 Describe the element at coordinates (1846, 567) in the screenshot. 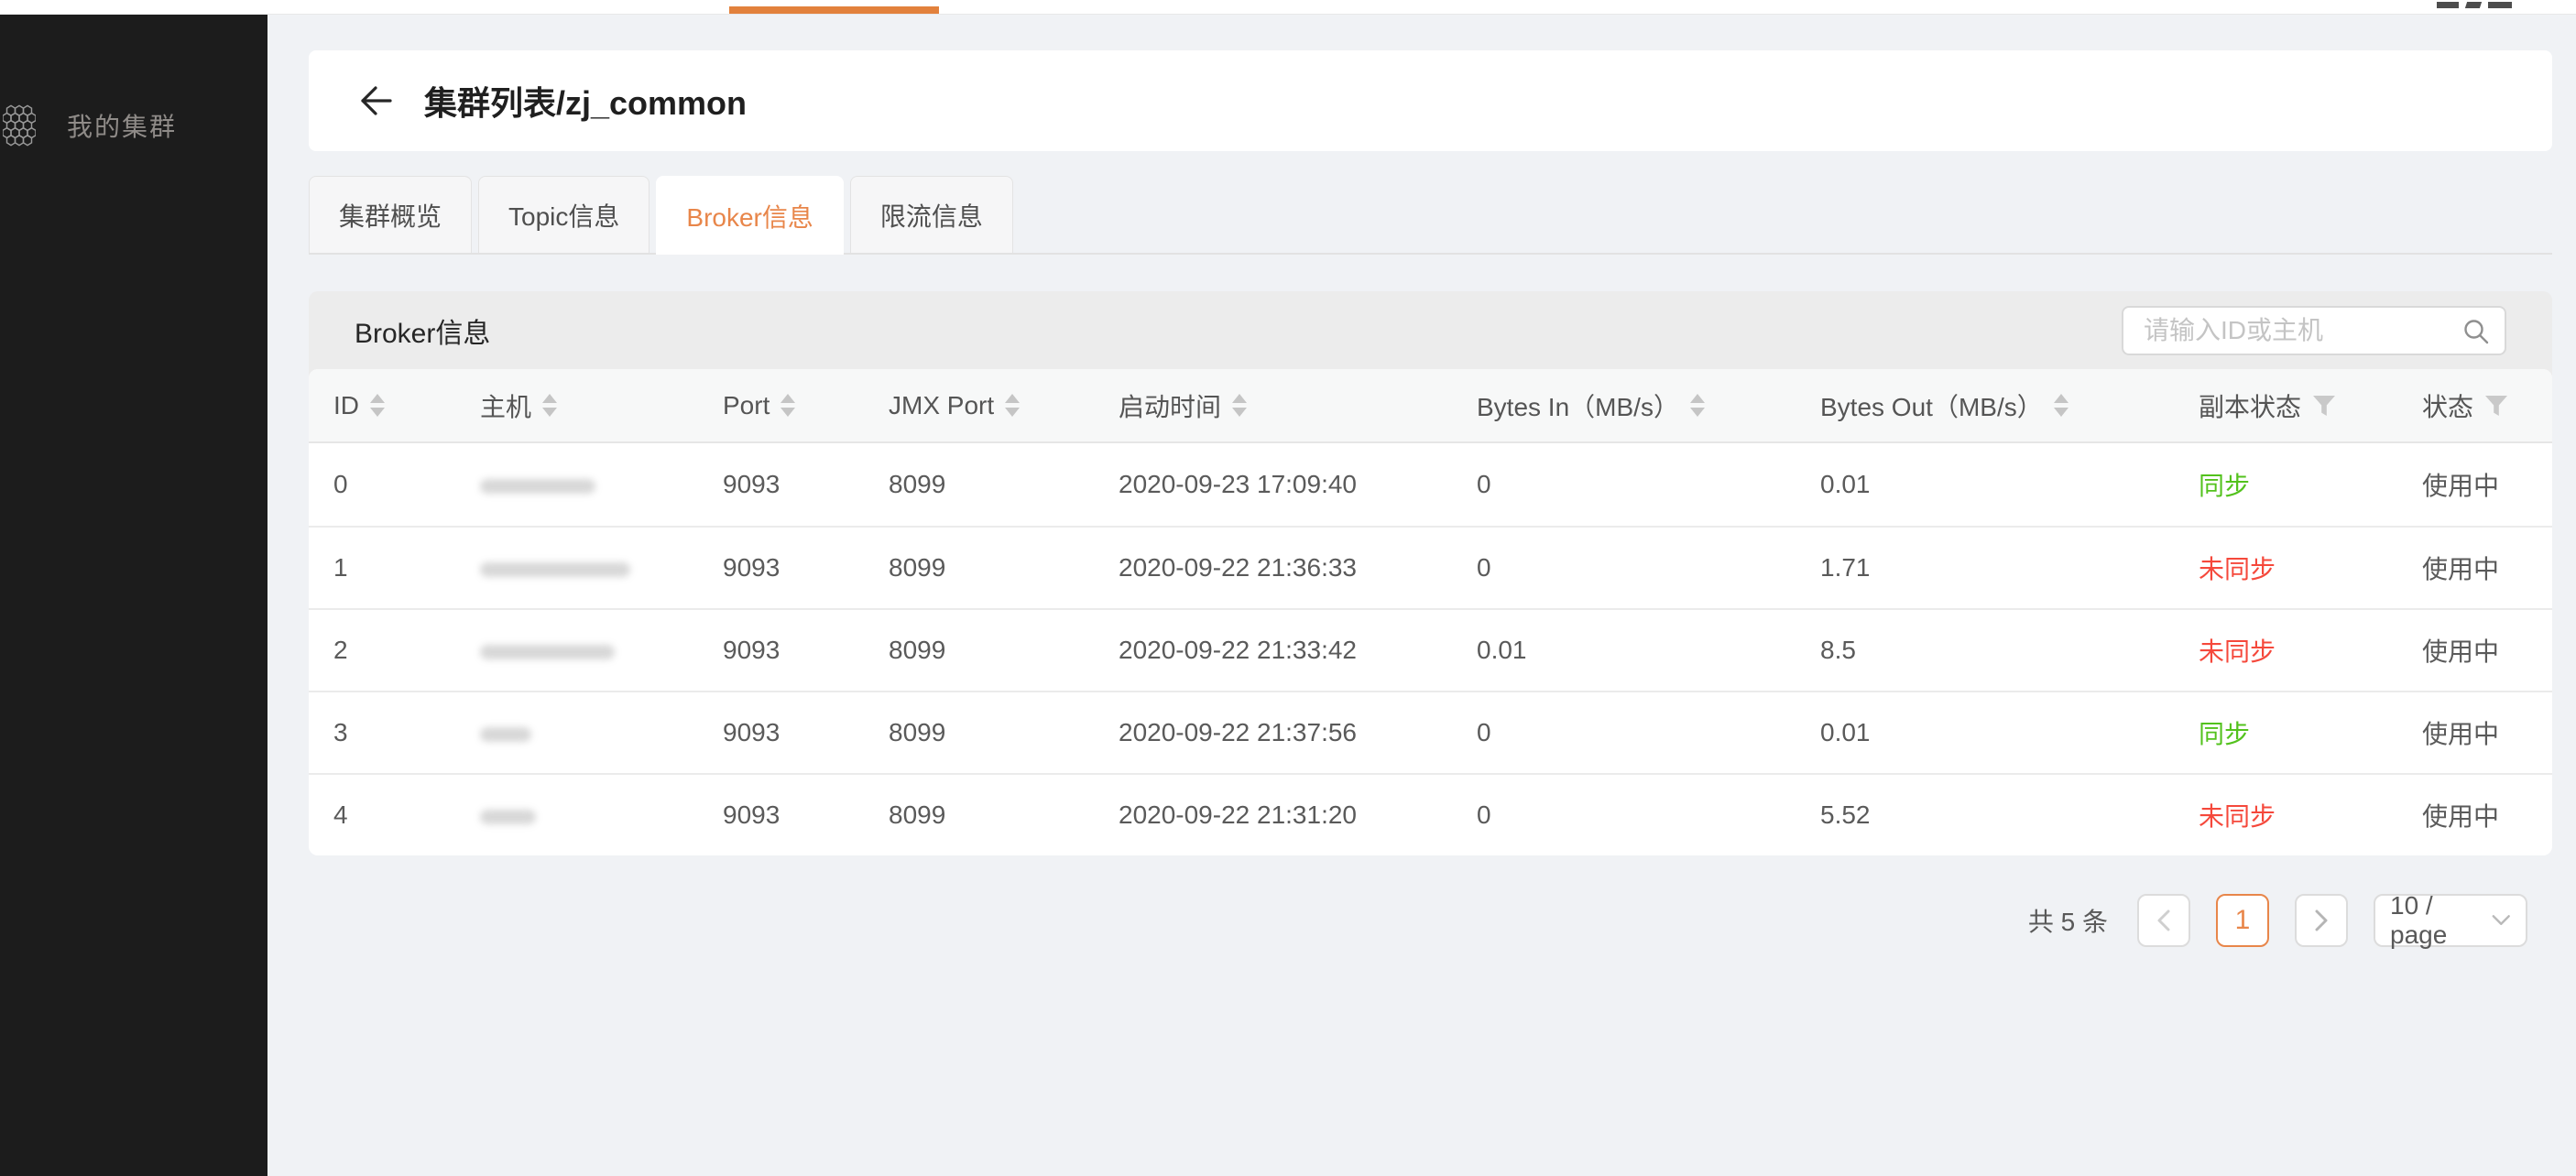

I see `bytes-out-cell: 1.71` at that location.